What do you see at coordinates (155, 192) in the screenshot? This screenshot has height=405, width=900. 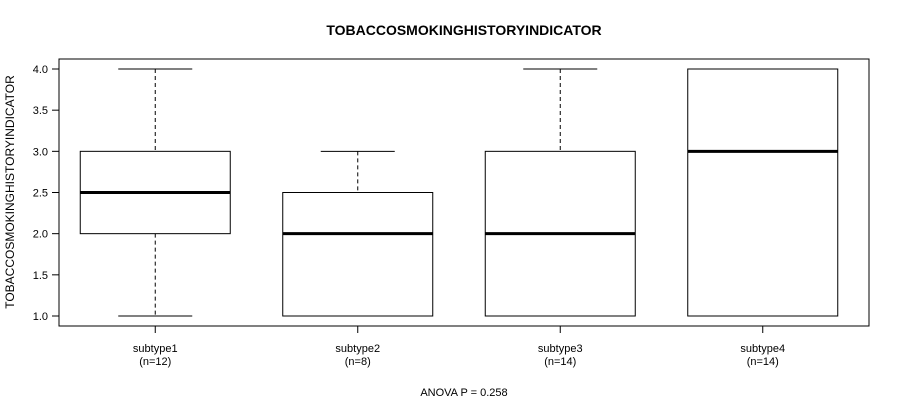 I see `box-subtype1` at bounding box center [155, 192].